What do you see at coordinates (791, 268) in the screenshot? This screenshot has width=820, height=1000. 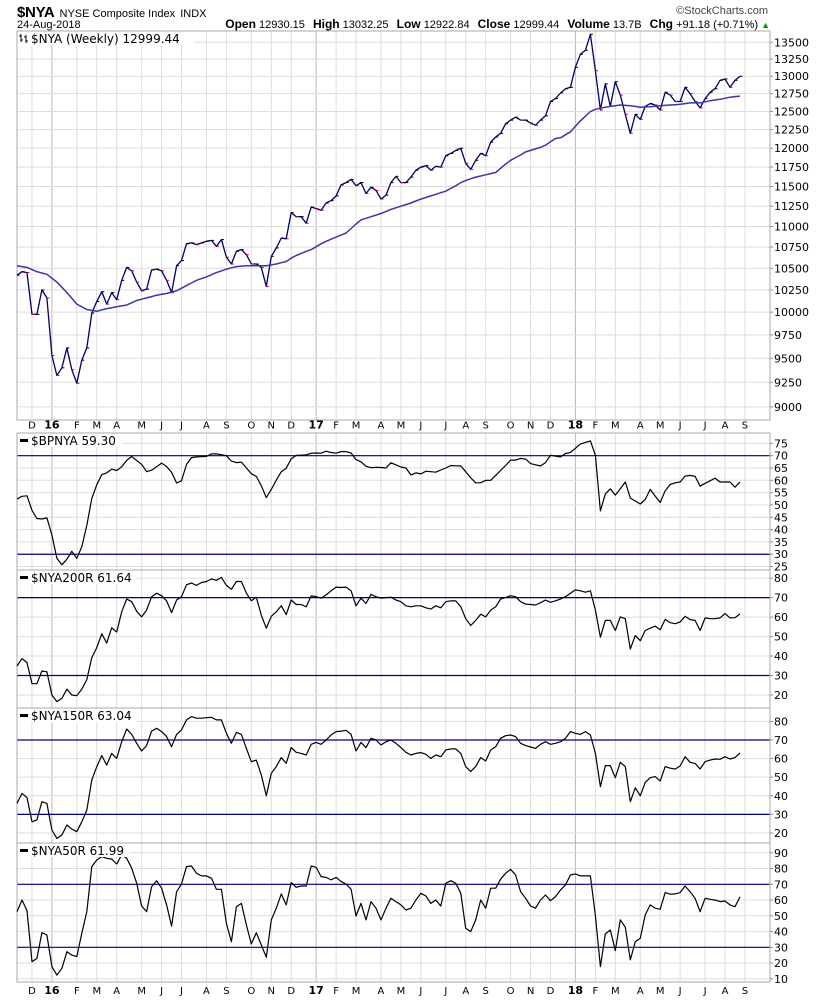 I see `y-tick-label: 10500` at bounding box center [791, 268].